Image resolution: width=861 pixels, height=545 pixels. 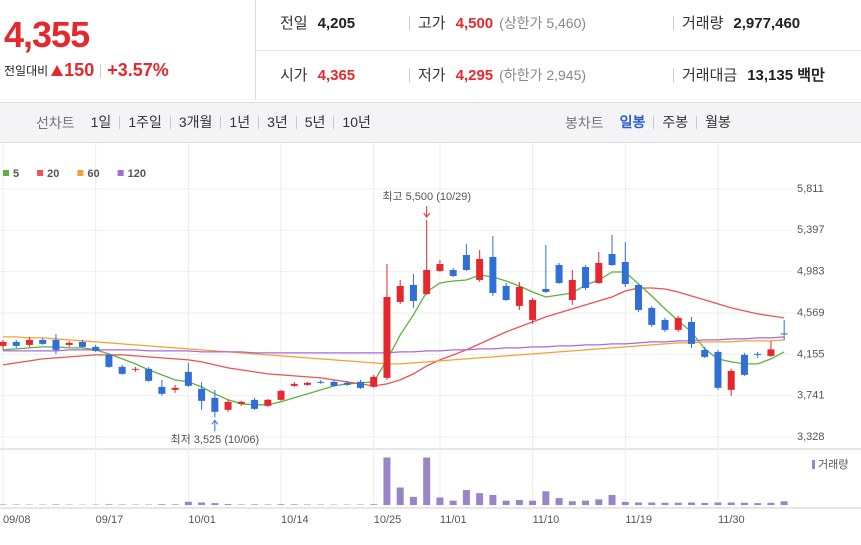 What do you see at coordinates (336, 75) in the screenshot?
I see `summary-value: 4,365` at bounding box center [336, 75].